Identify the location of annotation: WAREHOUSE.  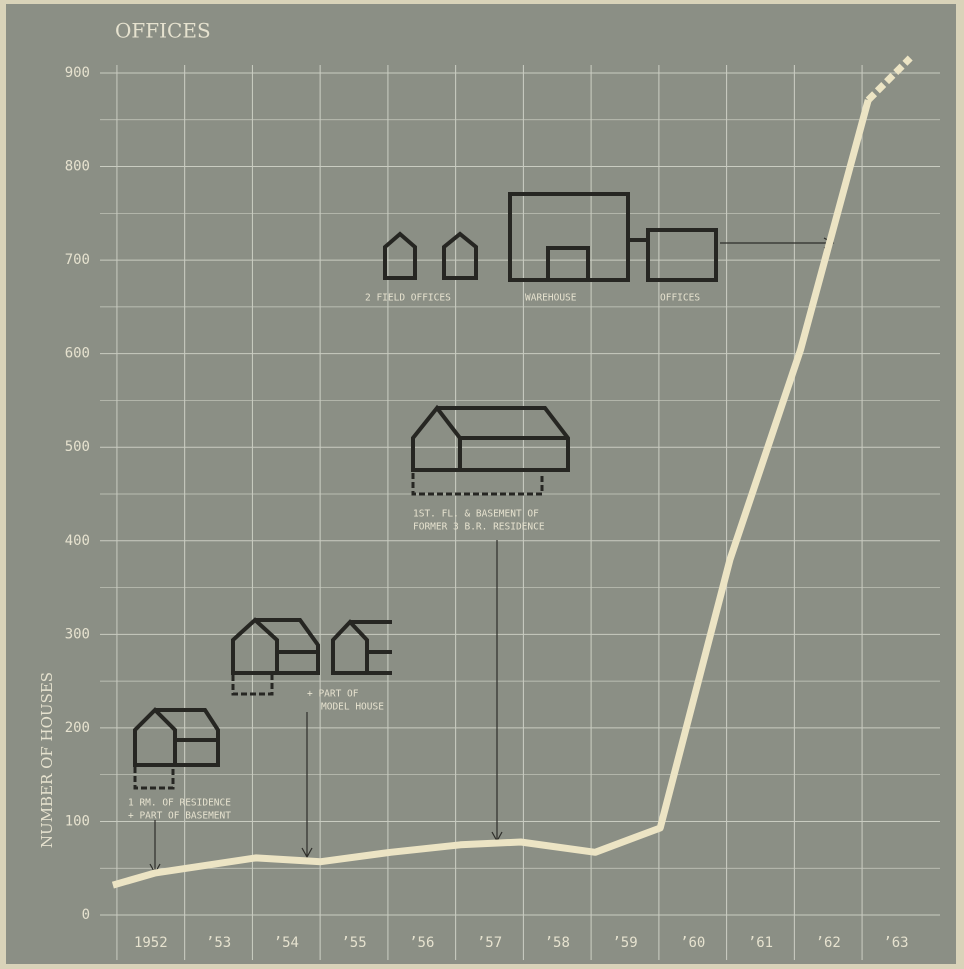
(551, 298).